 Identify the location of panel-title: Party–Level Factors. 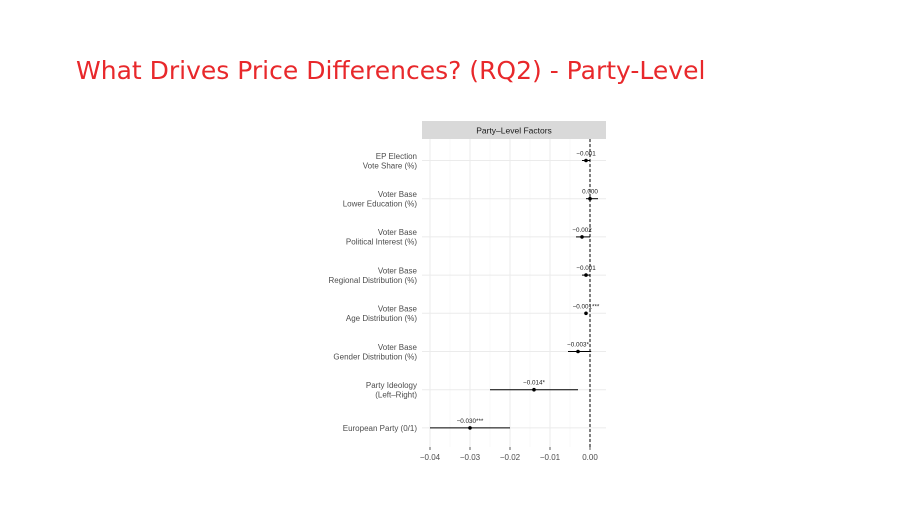
(514, 131).